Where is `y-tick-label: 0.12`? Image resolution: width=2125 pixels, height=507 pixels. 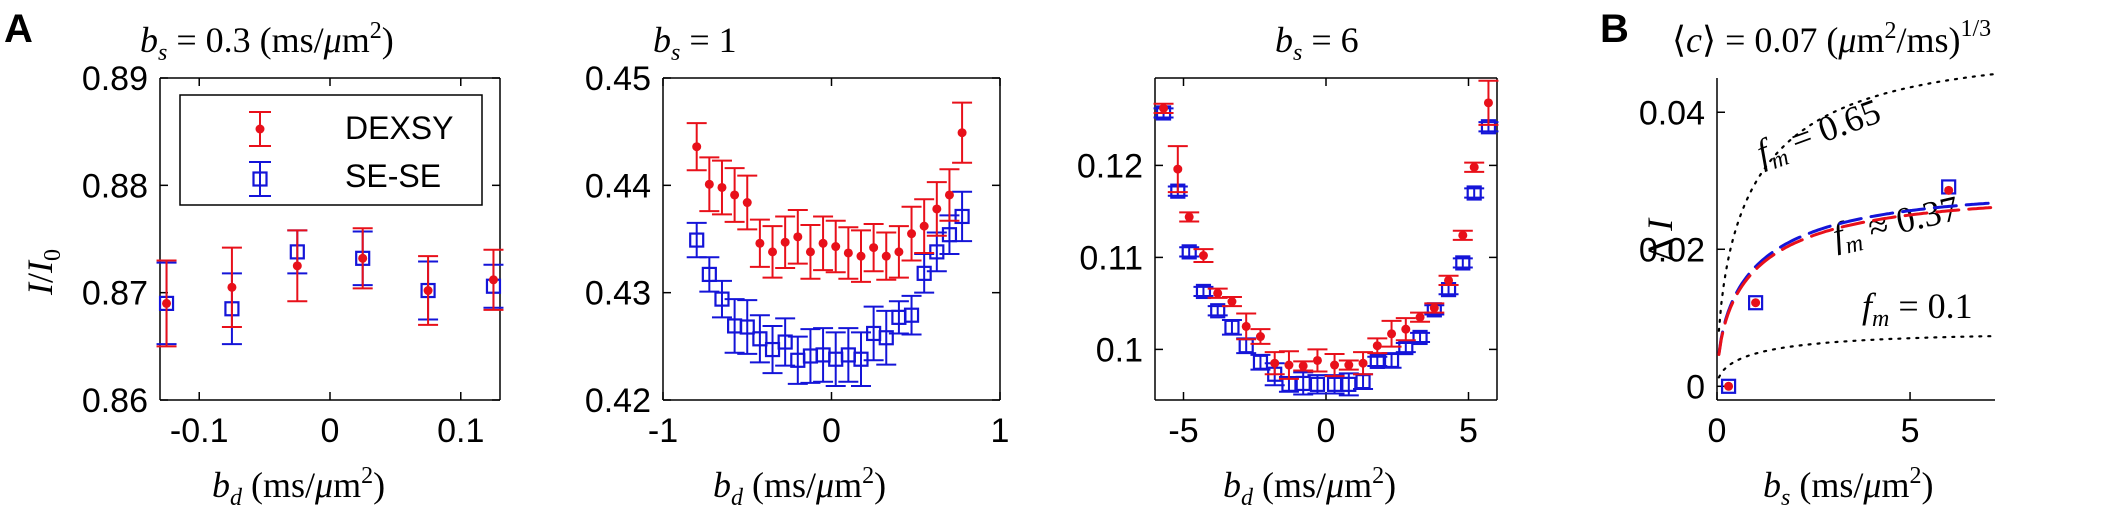
y-tick-label: 0.12 is located at coordinates (1110, 166).